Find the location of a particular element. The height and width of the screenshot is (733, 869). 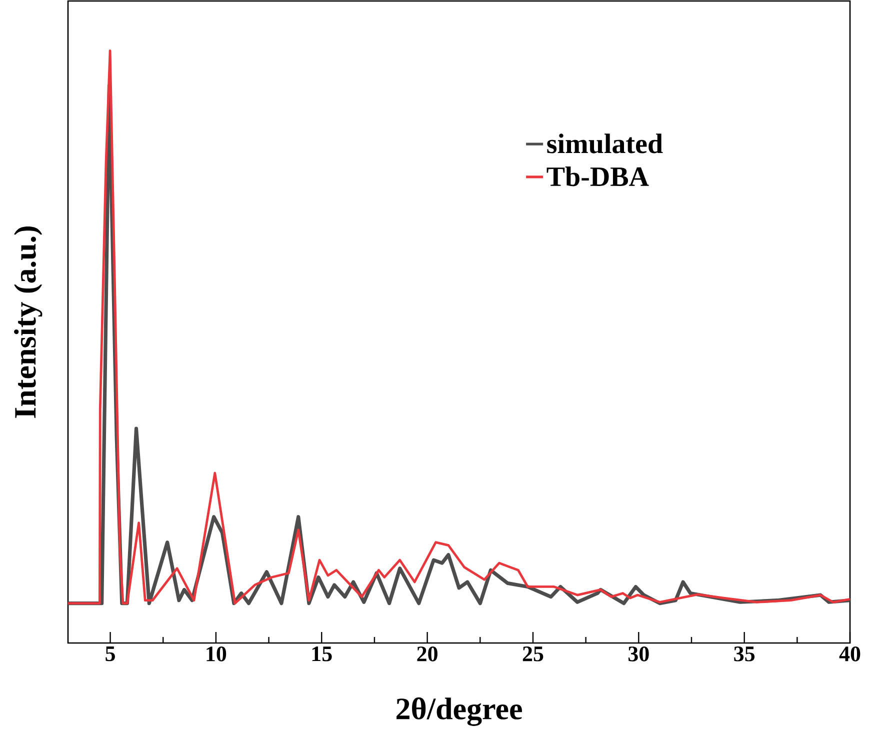

x-tick-label: 5 is located at coordinates (110, 654).